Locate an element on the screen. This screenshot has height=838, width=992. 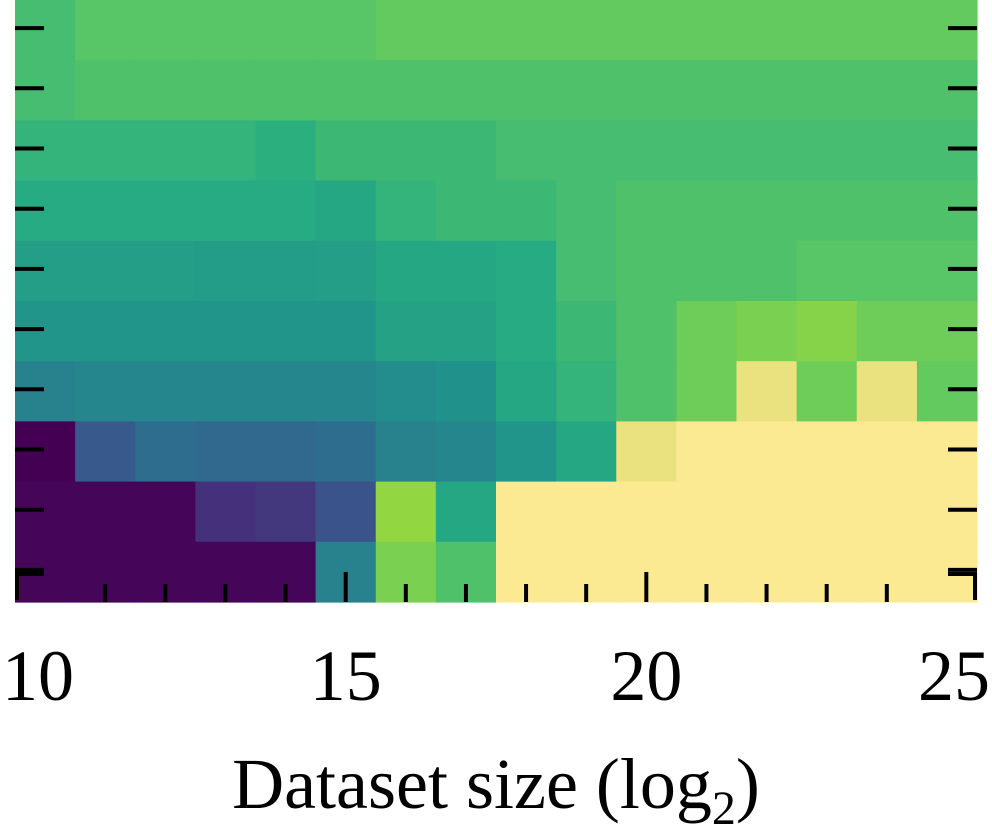
x-tick-label: 10 is located at coordinates (38, 676).